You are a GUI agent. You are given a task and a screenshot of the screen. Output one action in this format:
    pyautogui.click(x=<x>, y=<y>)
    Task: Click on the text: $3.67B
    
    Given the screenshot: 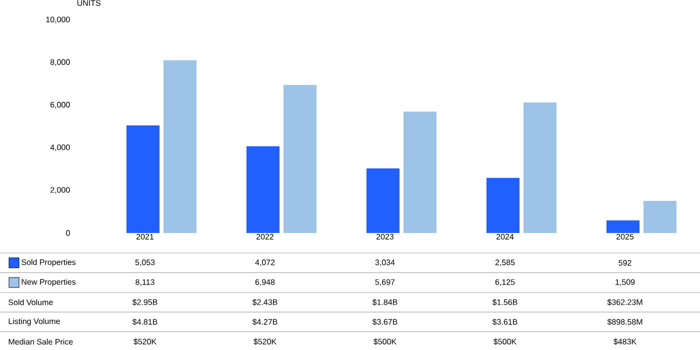 What is the action you would take?
    pyautogui.click(x=385, y=322)
    